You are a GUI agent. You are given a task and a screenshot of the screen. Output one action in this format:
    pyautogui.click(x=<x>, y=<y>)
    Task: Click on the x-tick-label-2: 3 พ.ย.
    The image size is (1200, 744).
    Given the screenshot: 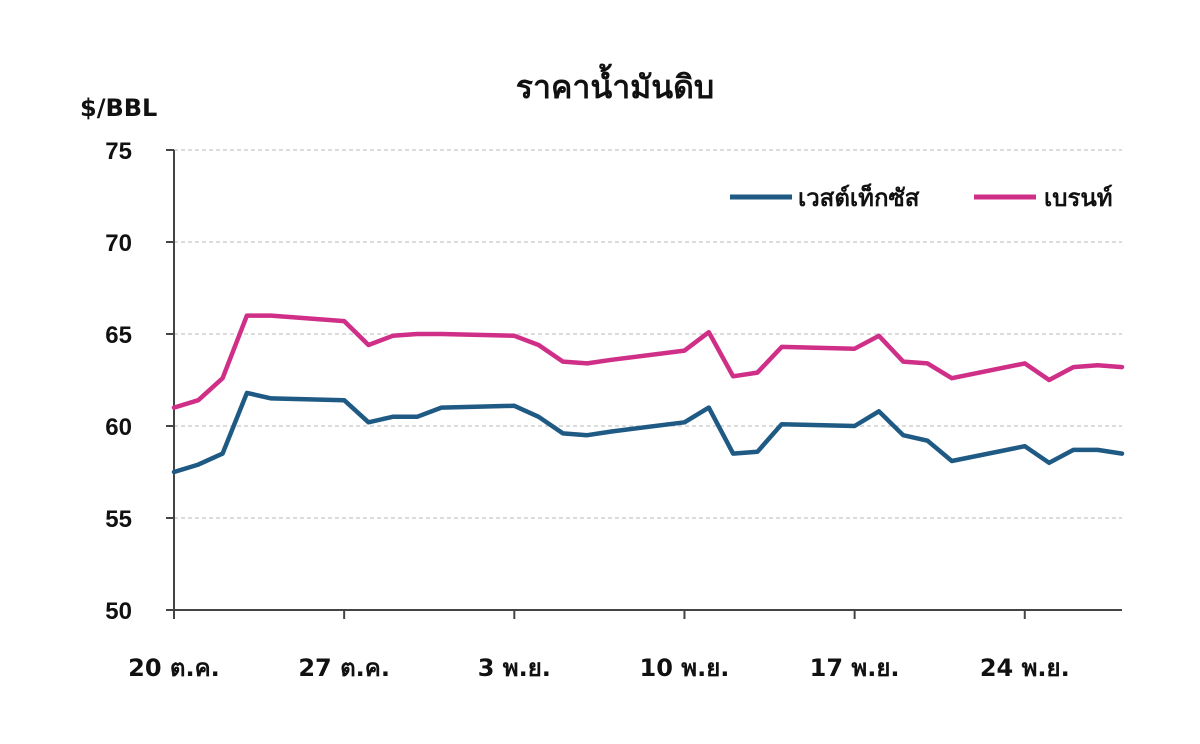 What is the action you would take?
    pyautogui.click(x=514, y=668)
    